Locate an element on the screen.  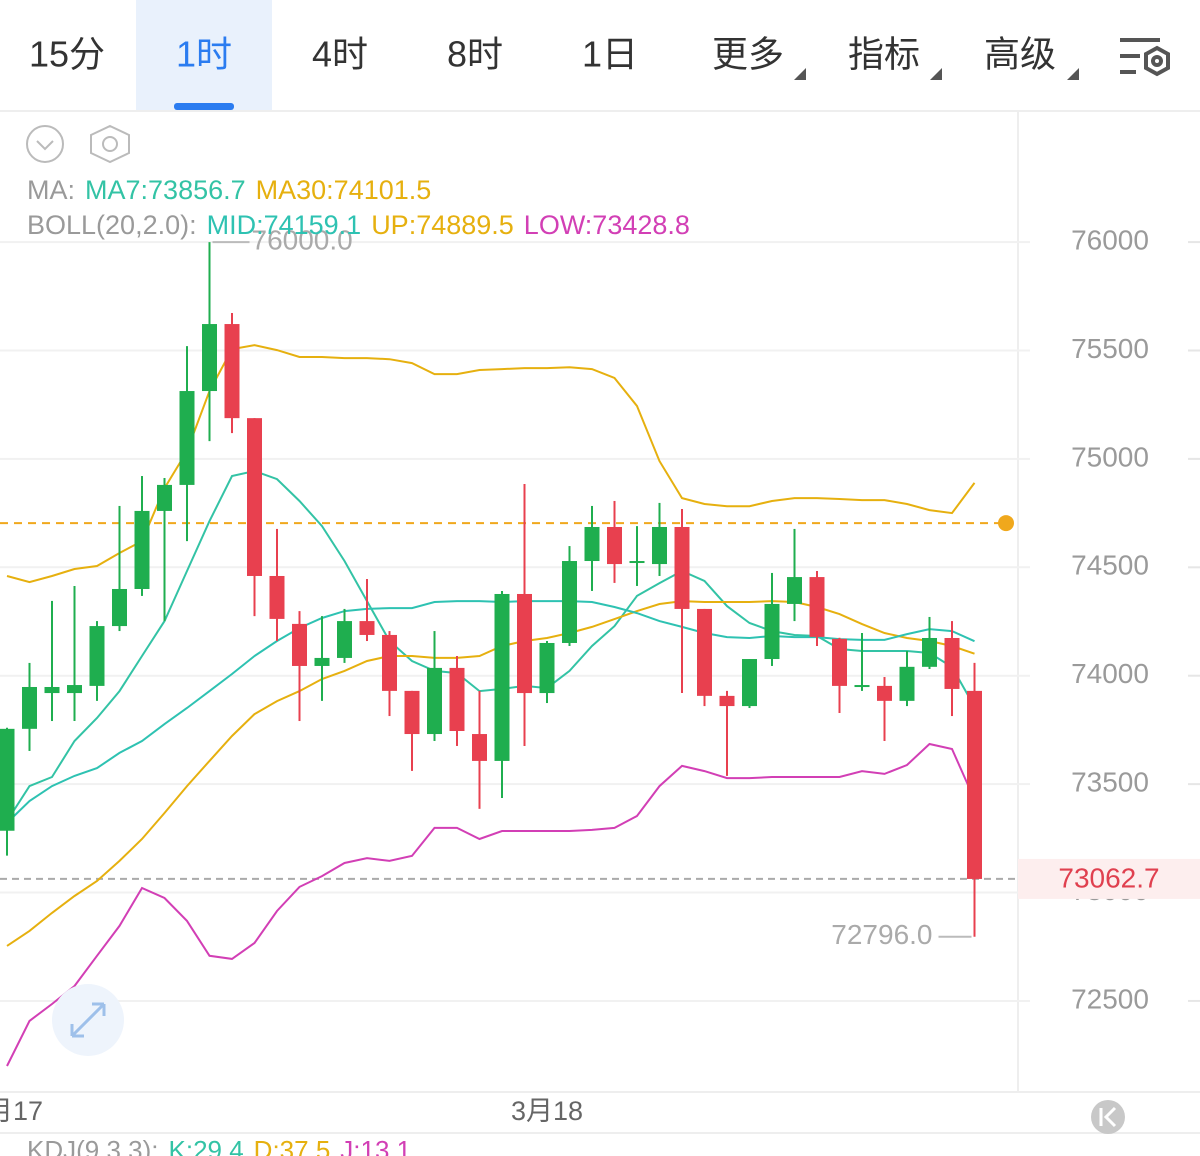
tab: 8时 is located at coordinates (475, 54).